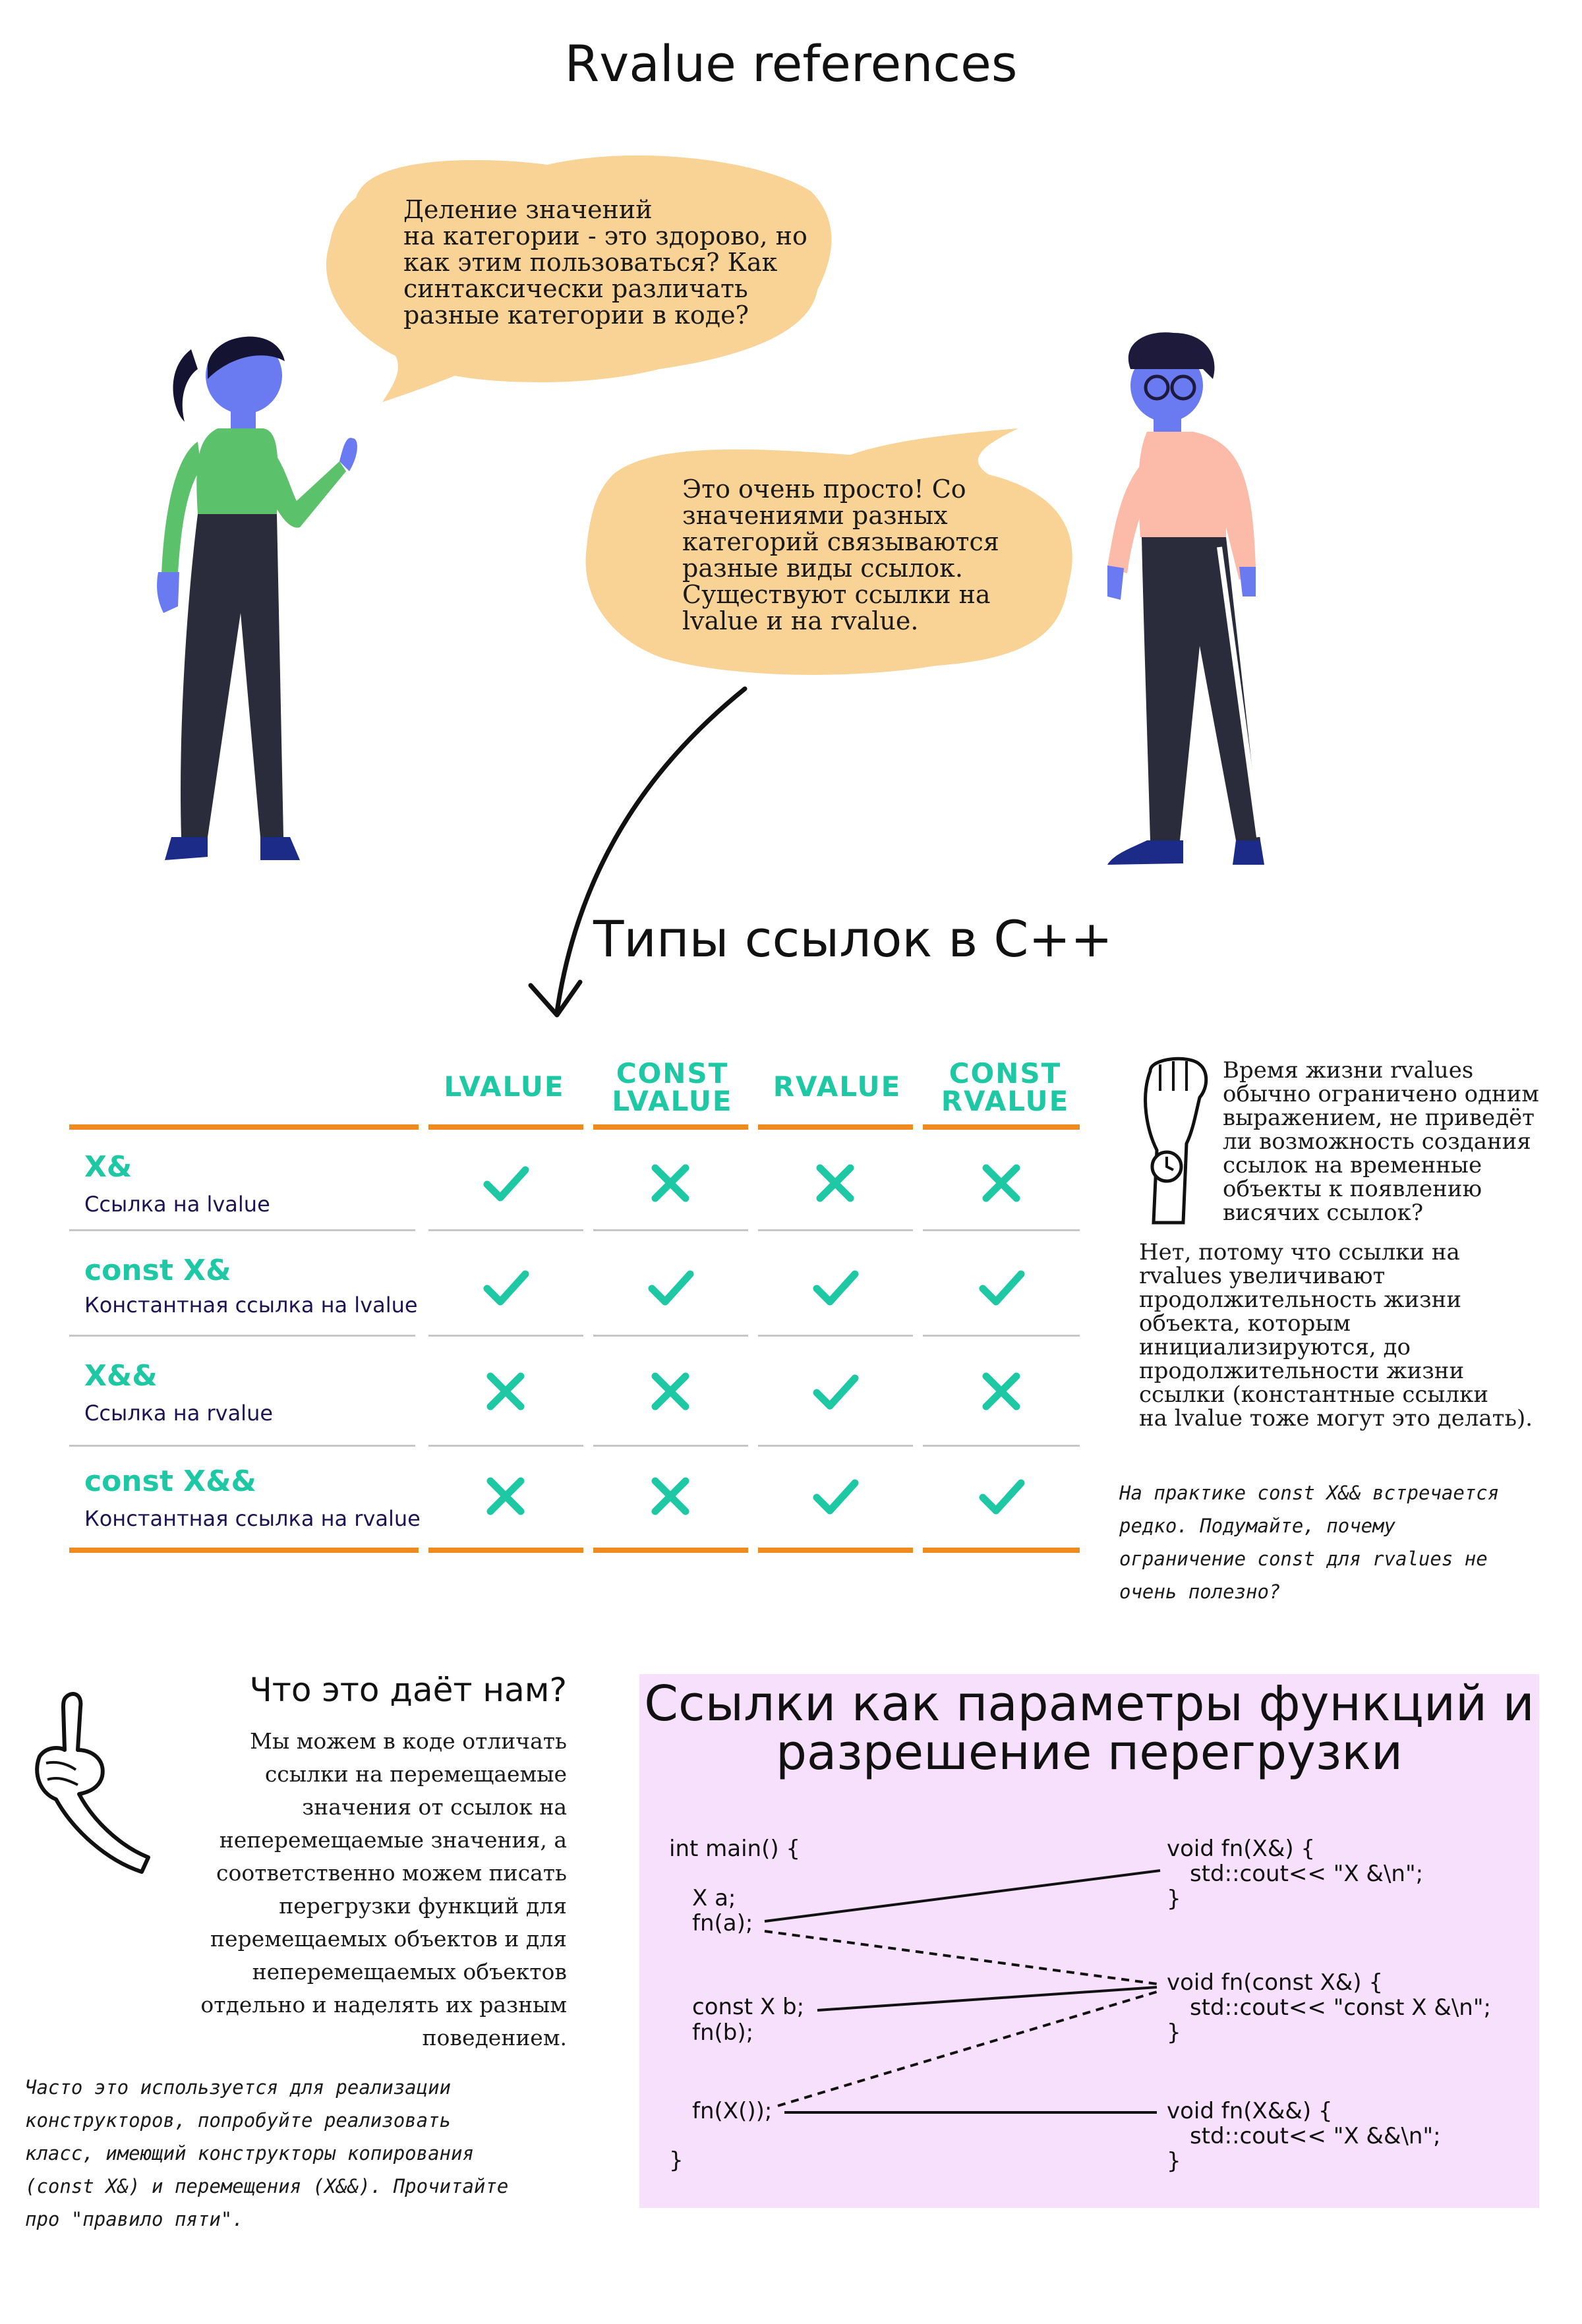 Image resolution: width=1582 pixels, height=2324 pixels. I want to click on page-title: Rvalue references, so click(791, 64).